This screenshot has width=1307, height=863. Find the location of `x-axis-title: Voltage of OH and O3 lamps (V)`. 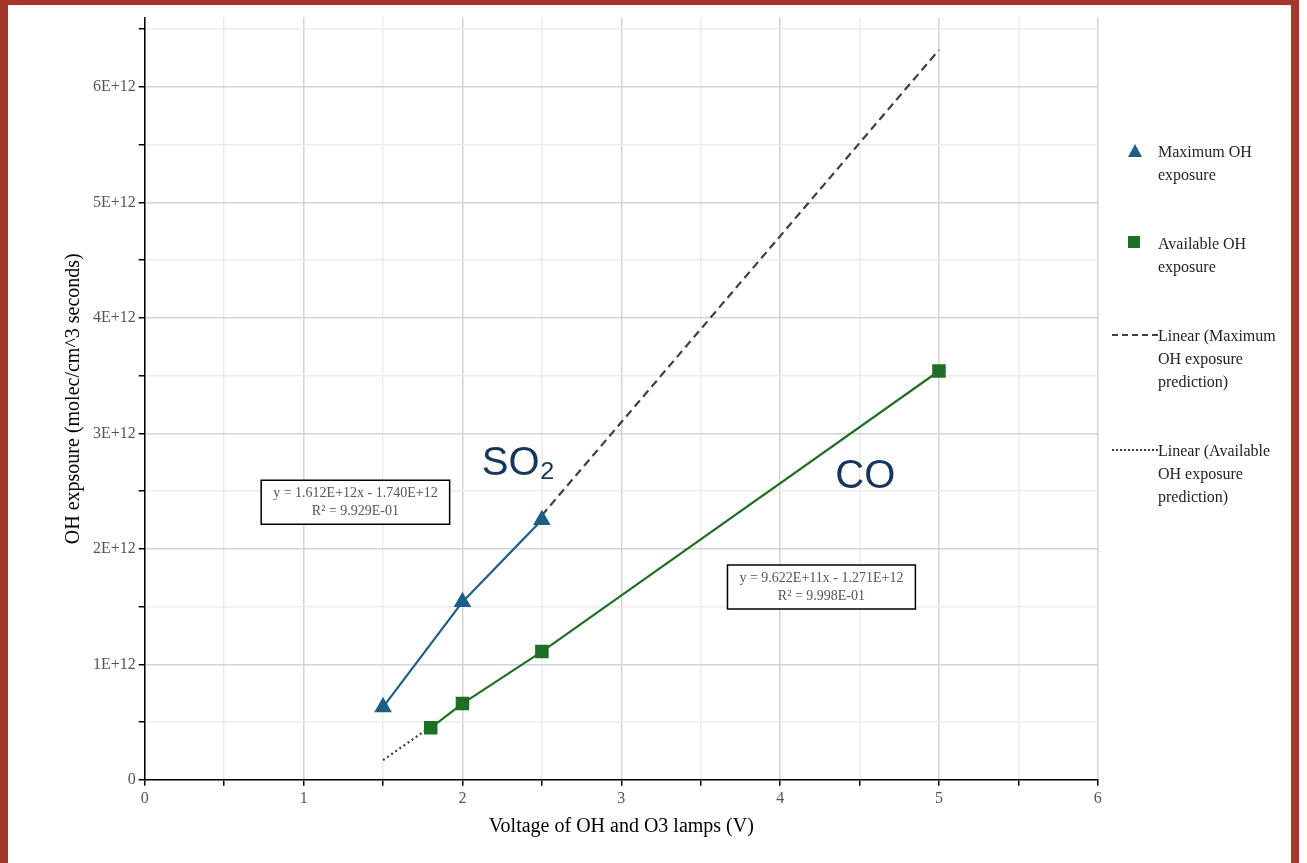

x-axis-title: Voltage of OH and O3 lamps (V) is located at coordinates (621, 826).